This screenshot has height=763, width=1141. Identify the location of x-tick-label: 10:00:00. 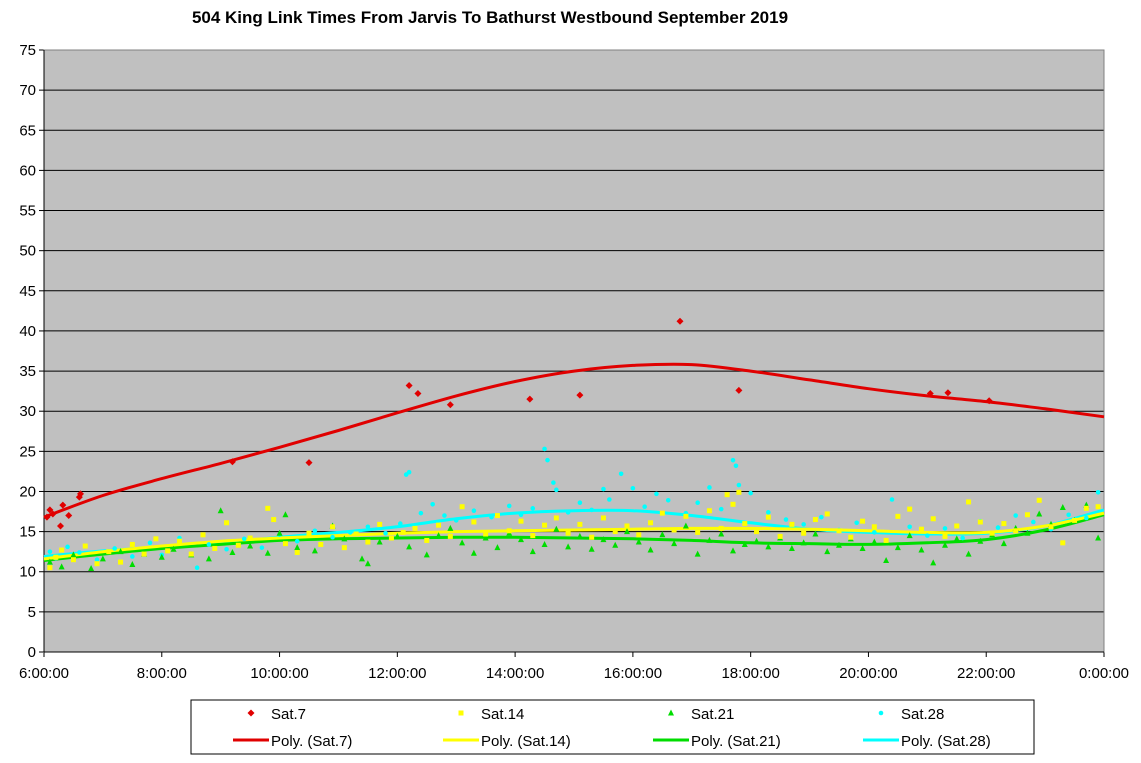
(279, 673).